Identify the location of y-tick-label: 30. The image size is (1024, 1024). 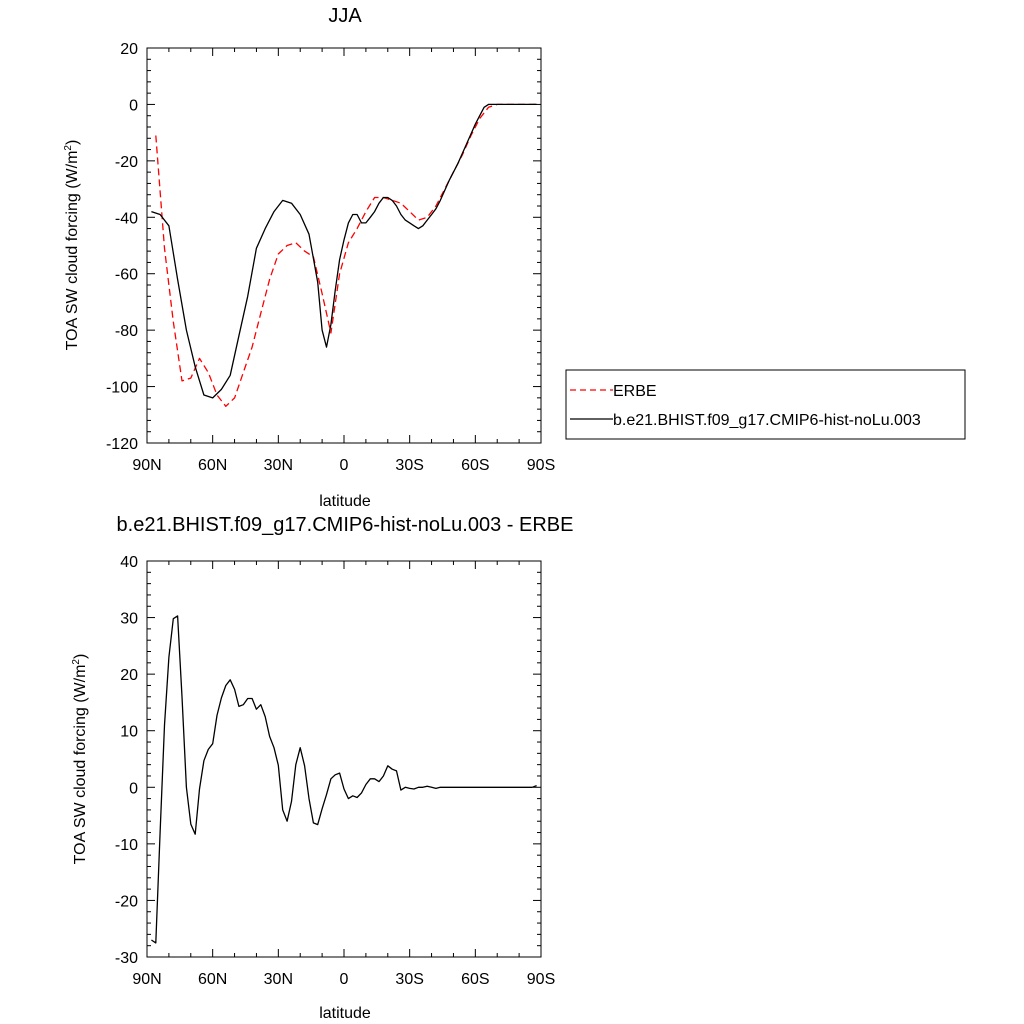
(129, 619).